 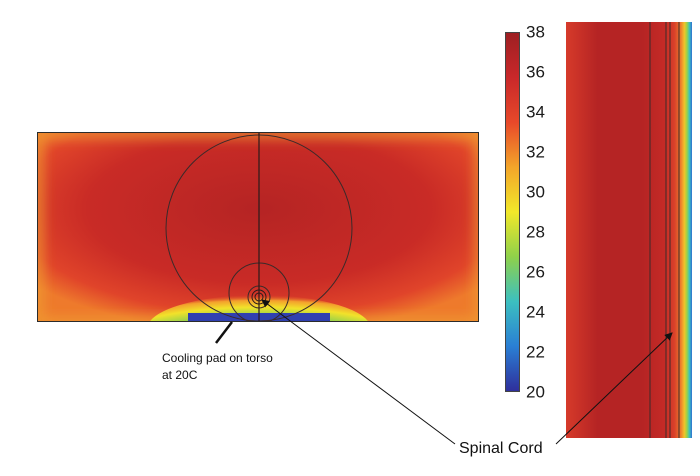 What do you see at coordinates (512, 212) in the screenshot?
I see `temperature-colorbar` at bounding box center [512, 212].